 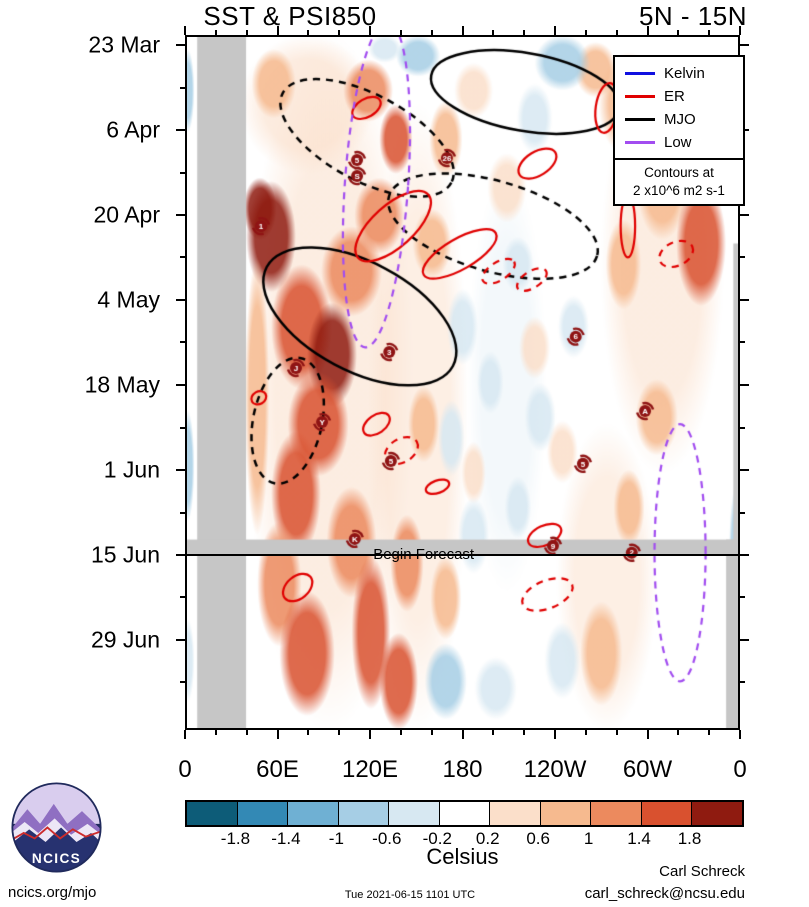 What do you see at coordinates (52, 892) in the screenshot?
I see `website-link: ncics.org/mjo` at bounding box center [52, 892].